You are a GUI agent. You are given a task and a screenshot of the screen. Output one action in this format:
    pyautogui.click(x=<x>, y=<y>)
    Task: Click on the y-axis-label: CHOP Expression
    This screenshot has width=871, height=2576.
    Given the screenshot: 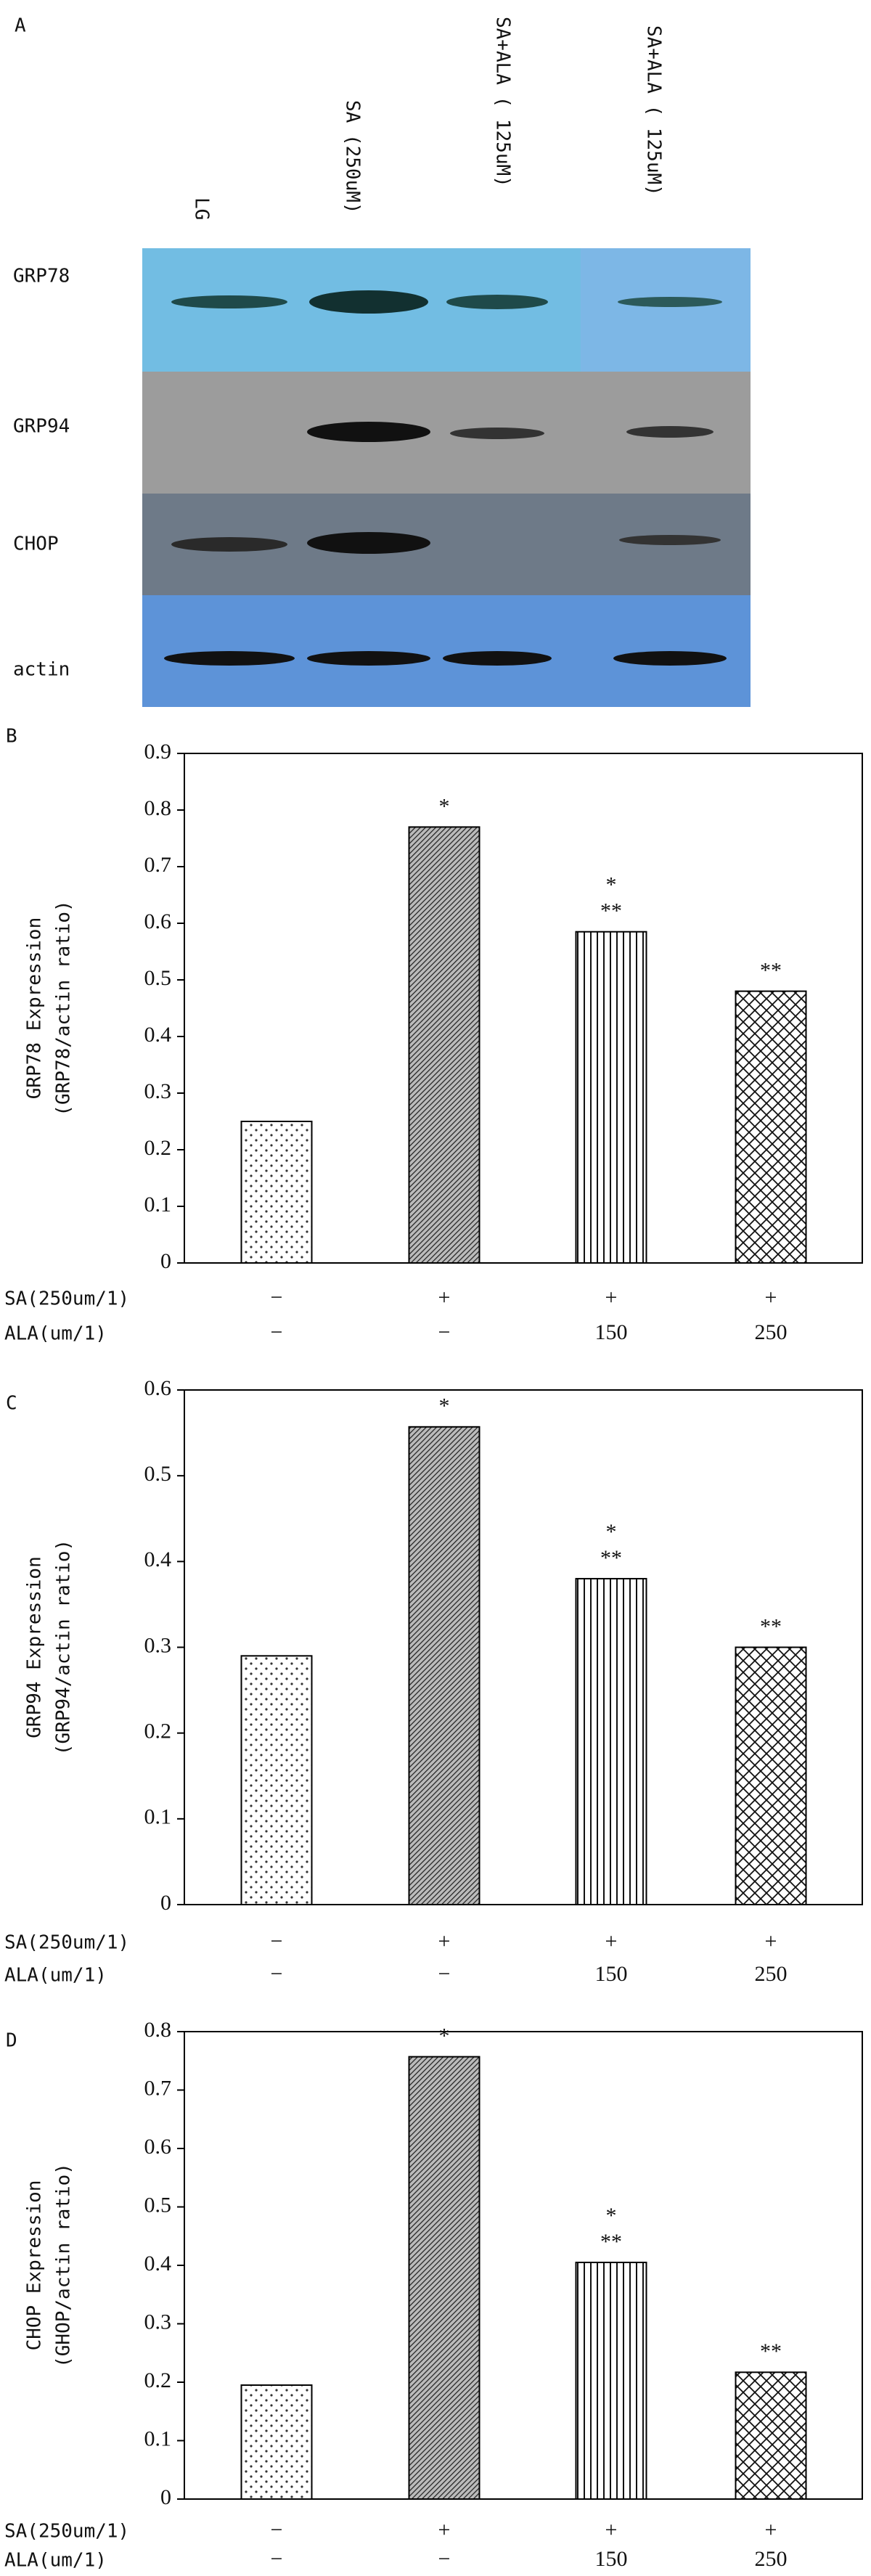 What is the action you would take?
    pyautogui.click(x=35, y=2265)
    